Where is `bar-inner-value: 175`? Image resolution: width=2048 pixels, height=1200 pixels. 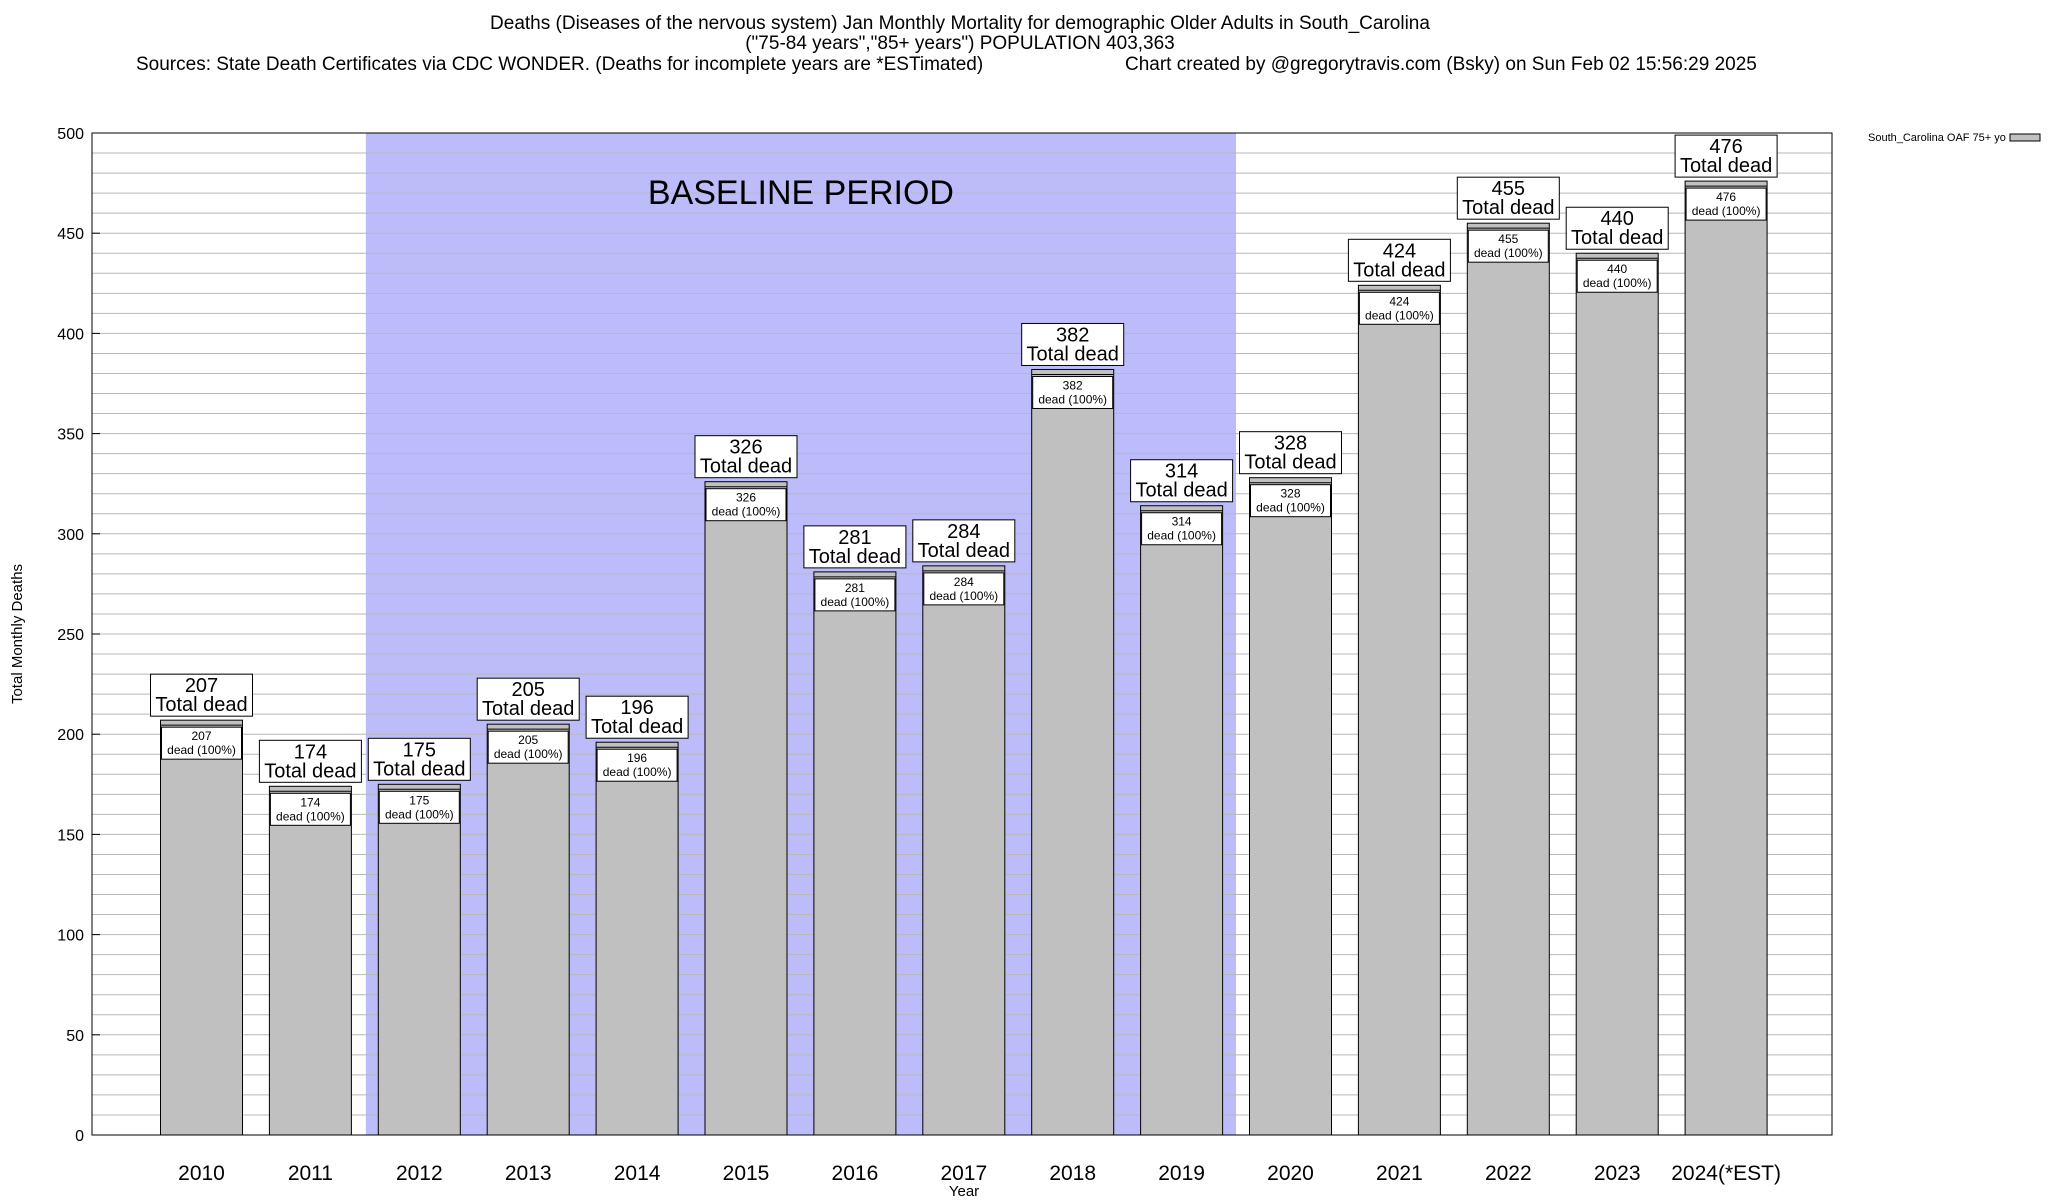
bar-inner-value: 175 is located at coordinates (419, 800).